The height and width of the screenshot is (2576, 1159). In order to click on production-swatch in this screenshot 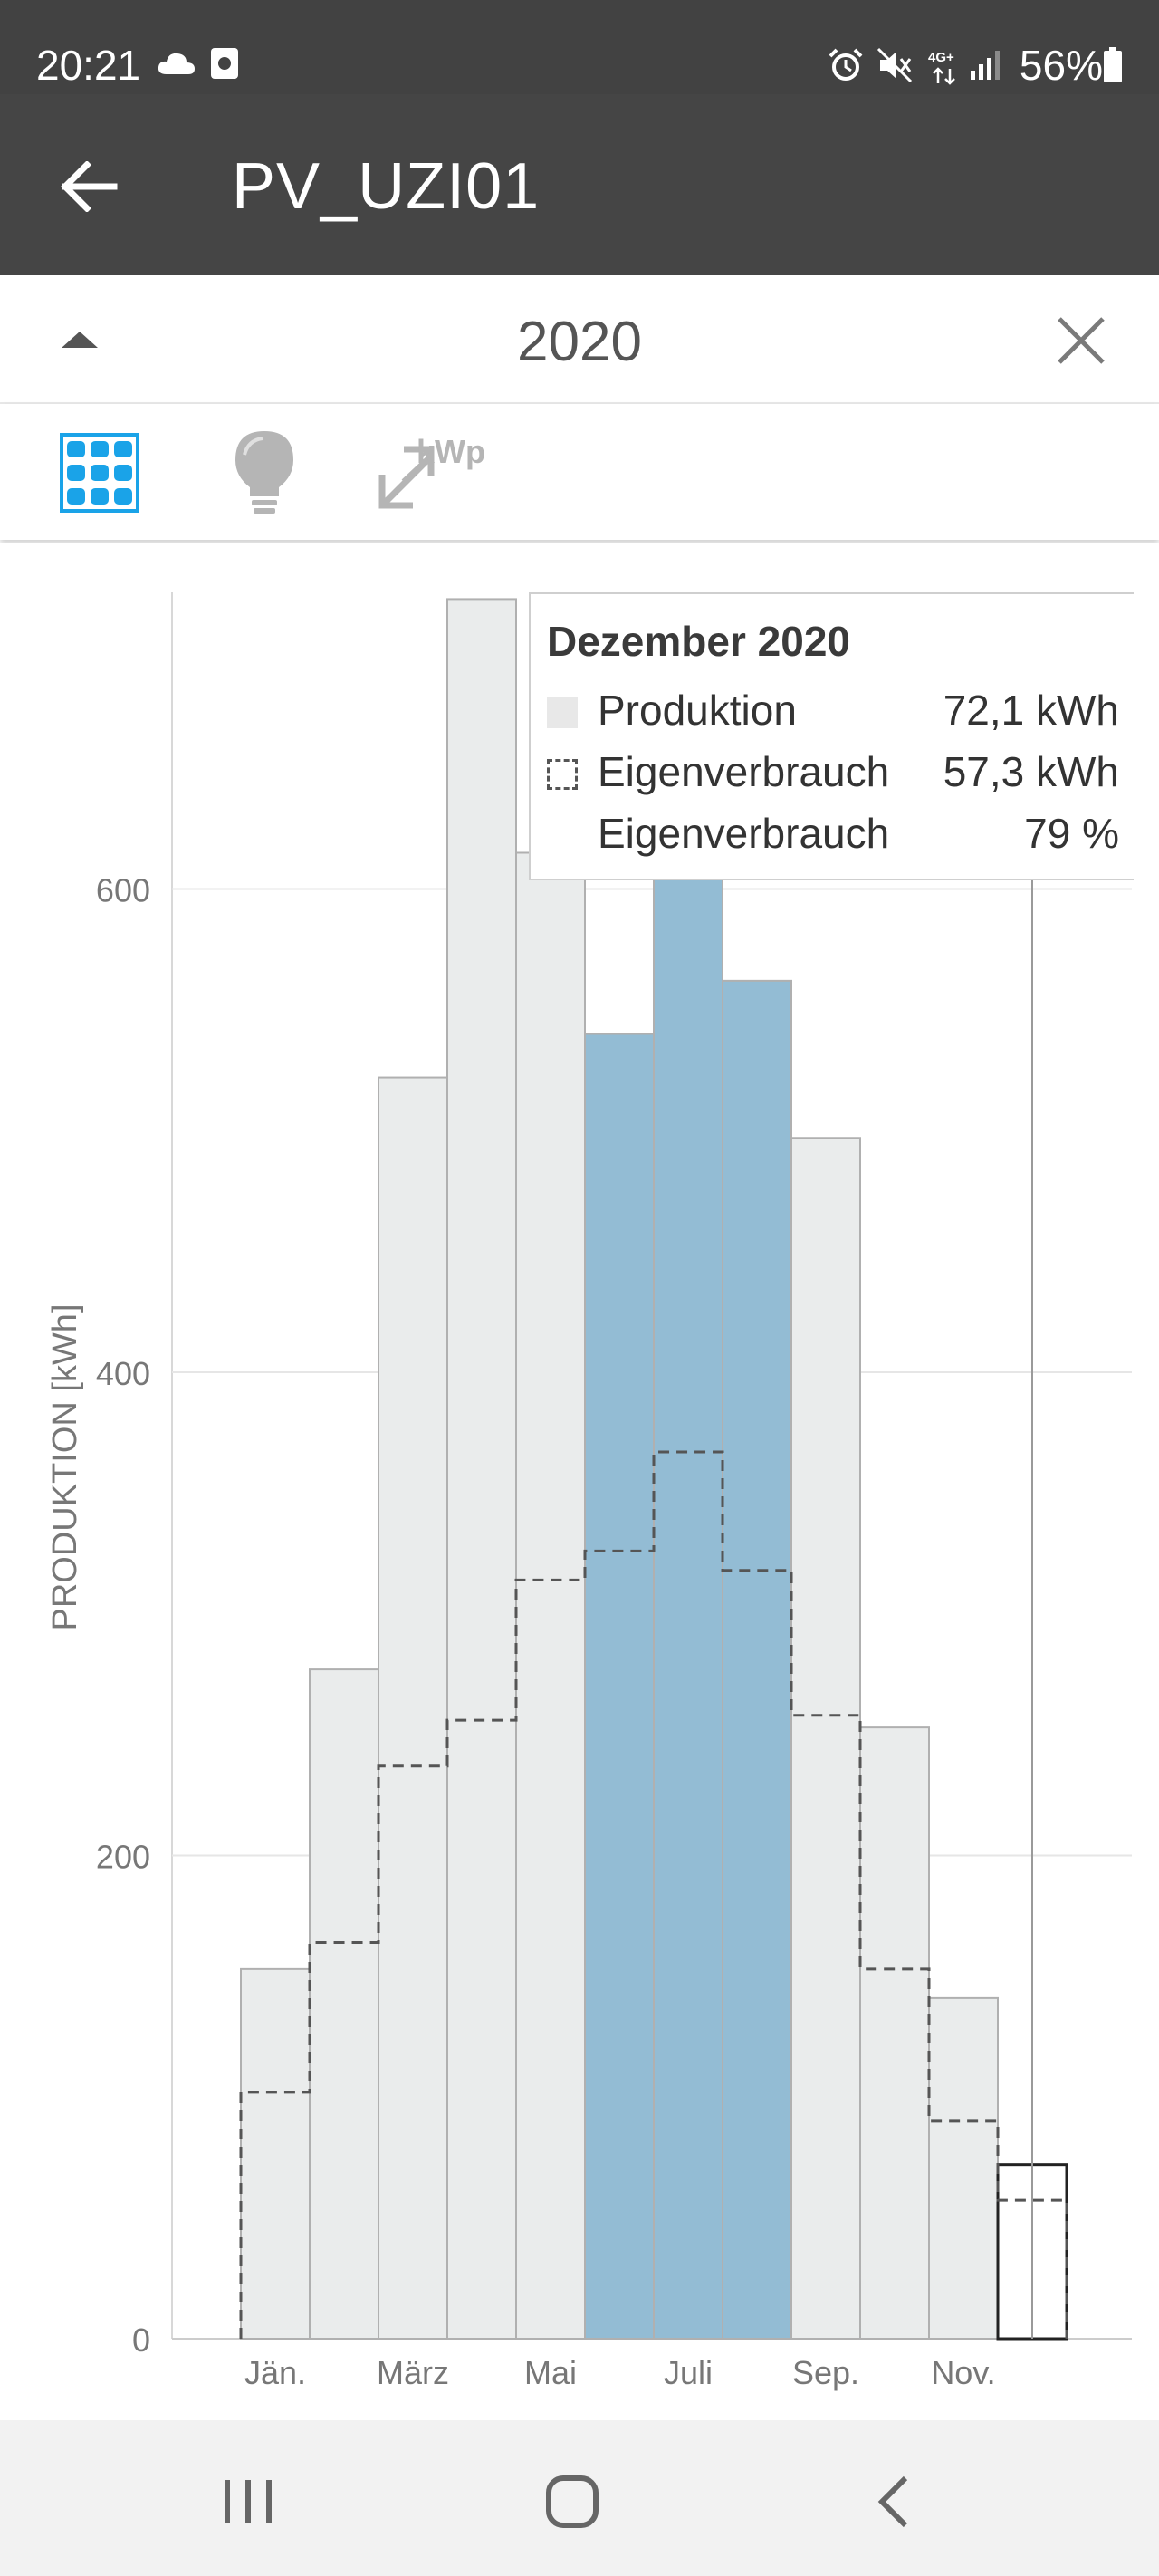, I will do `click(562, 712)`.